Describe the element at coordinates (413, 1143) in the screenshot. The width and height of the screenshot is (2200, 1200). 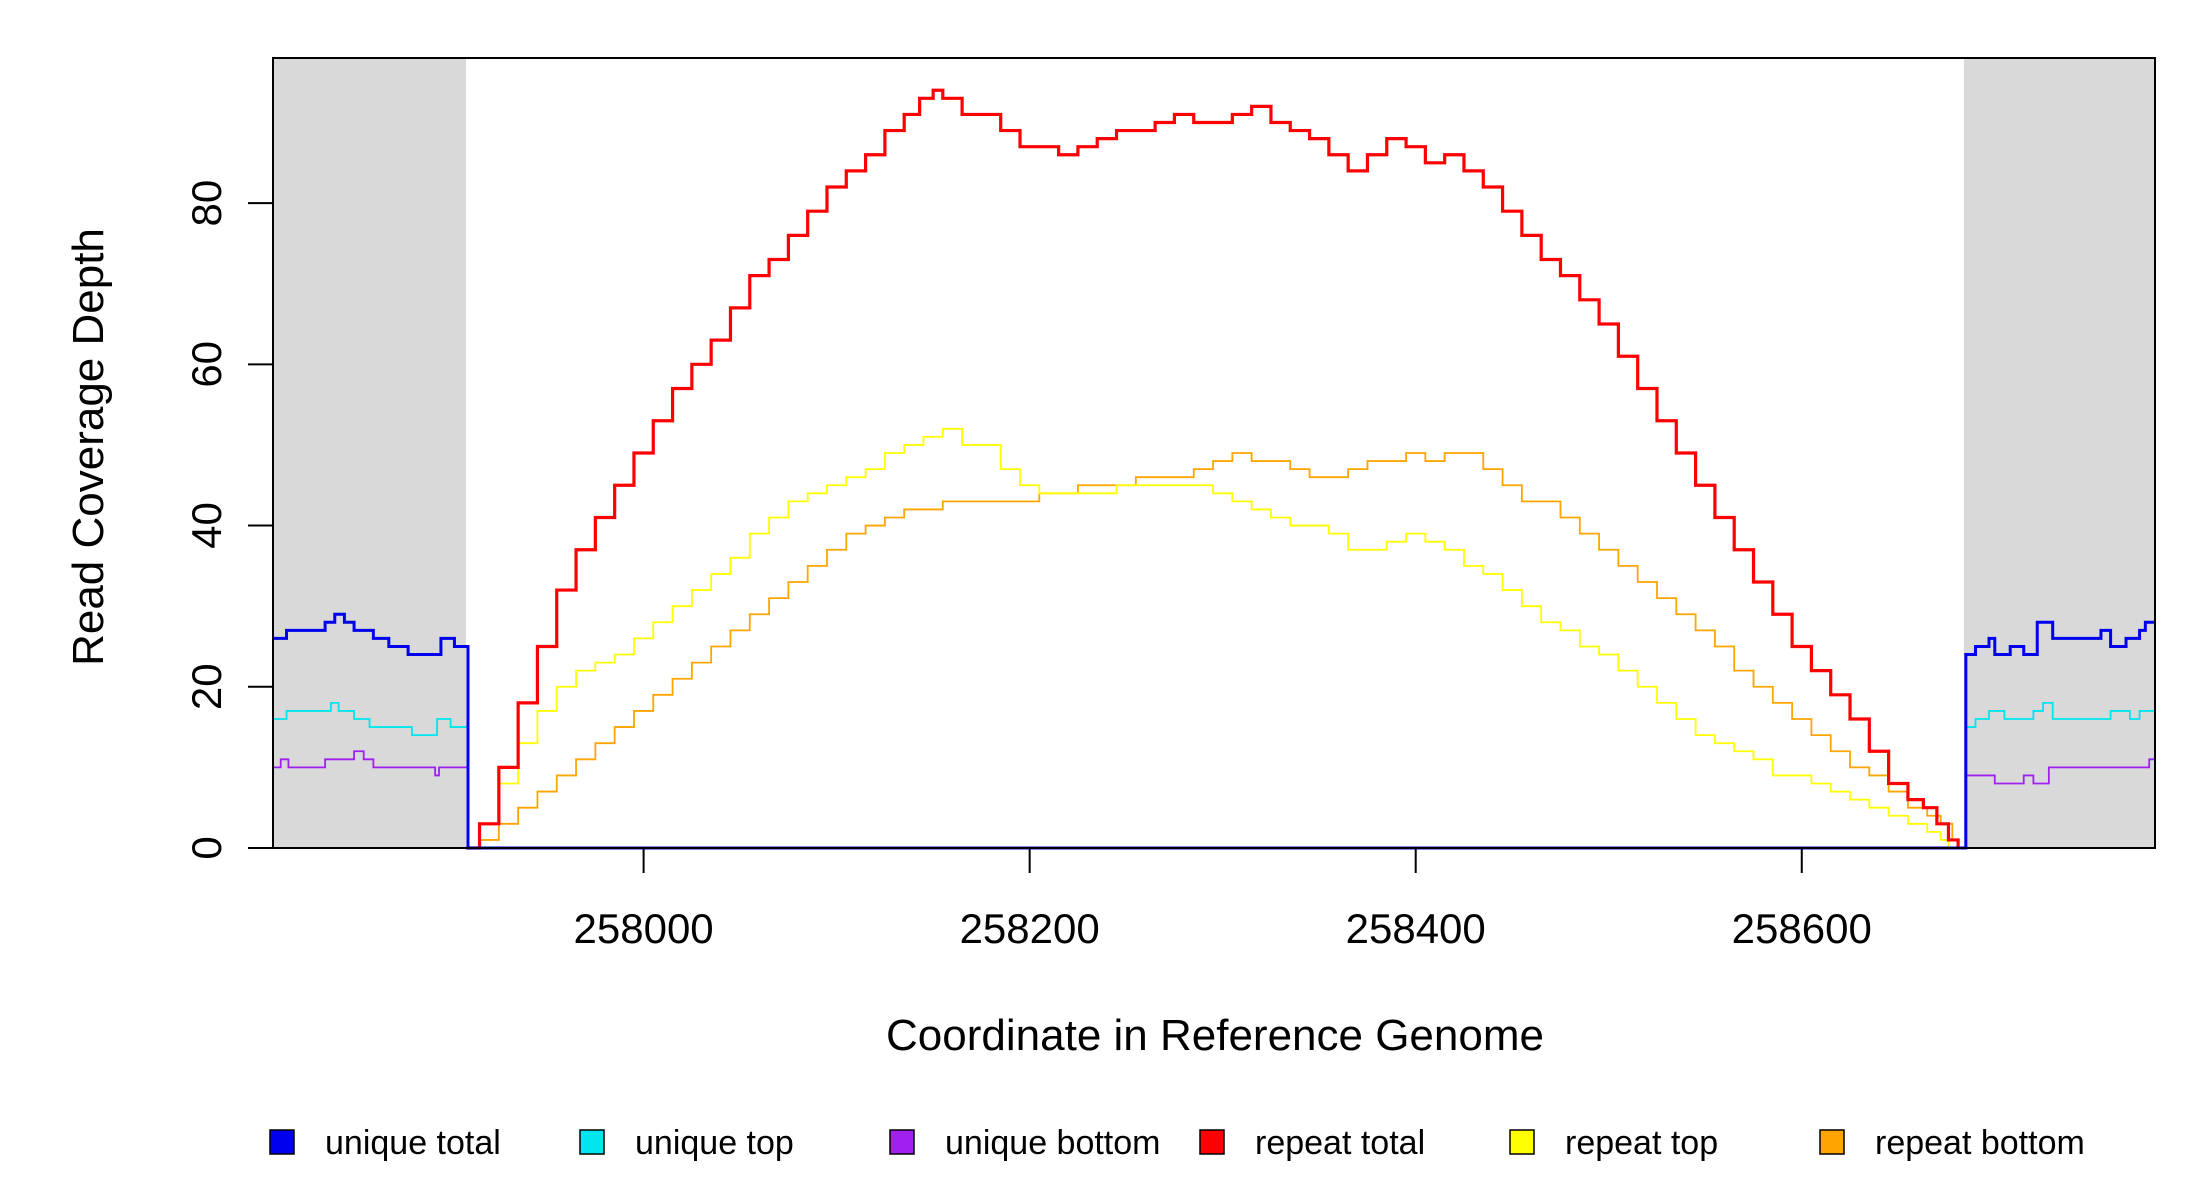
I see `legend-label-unique-total: unique total` at that location.